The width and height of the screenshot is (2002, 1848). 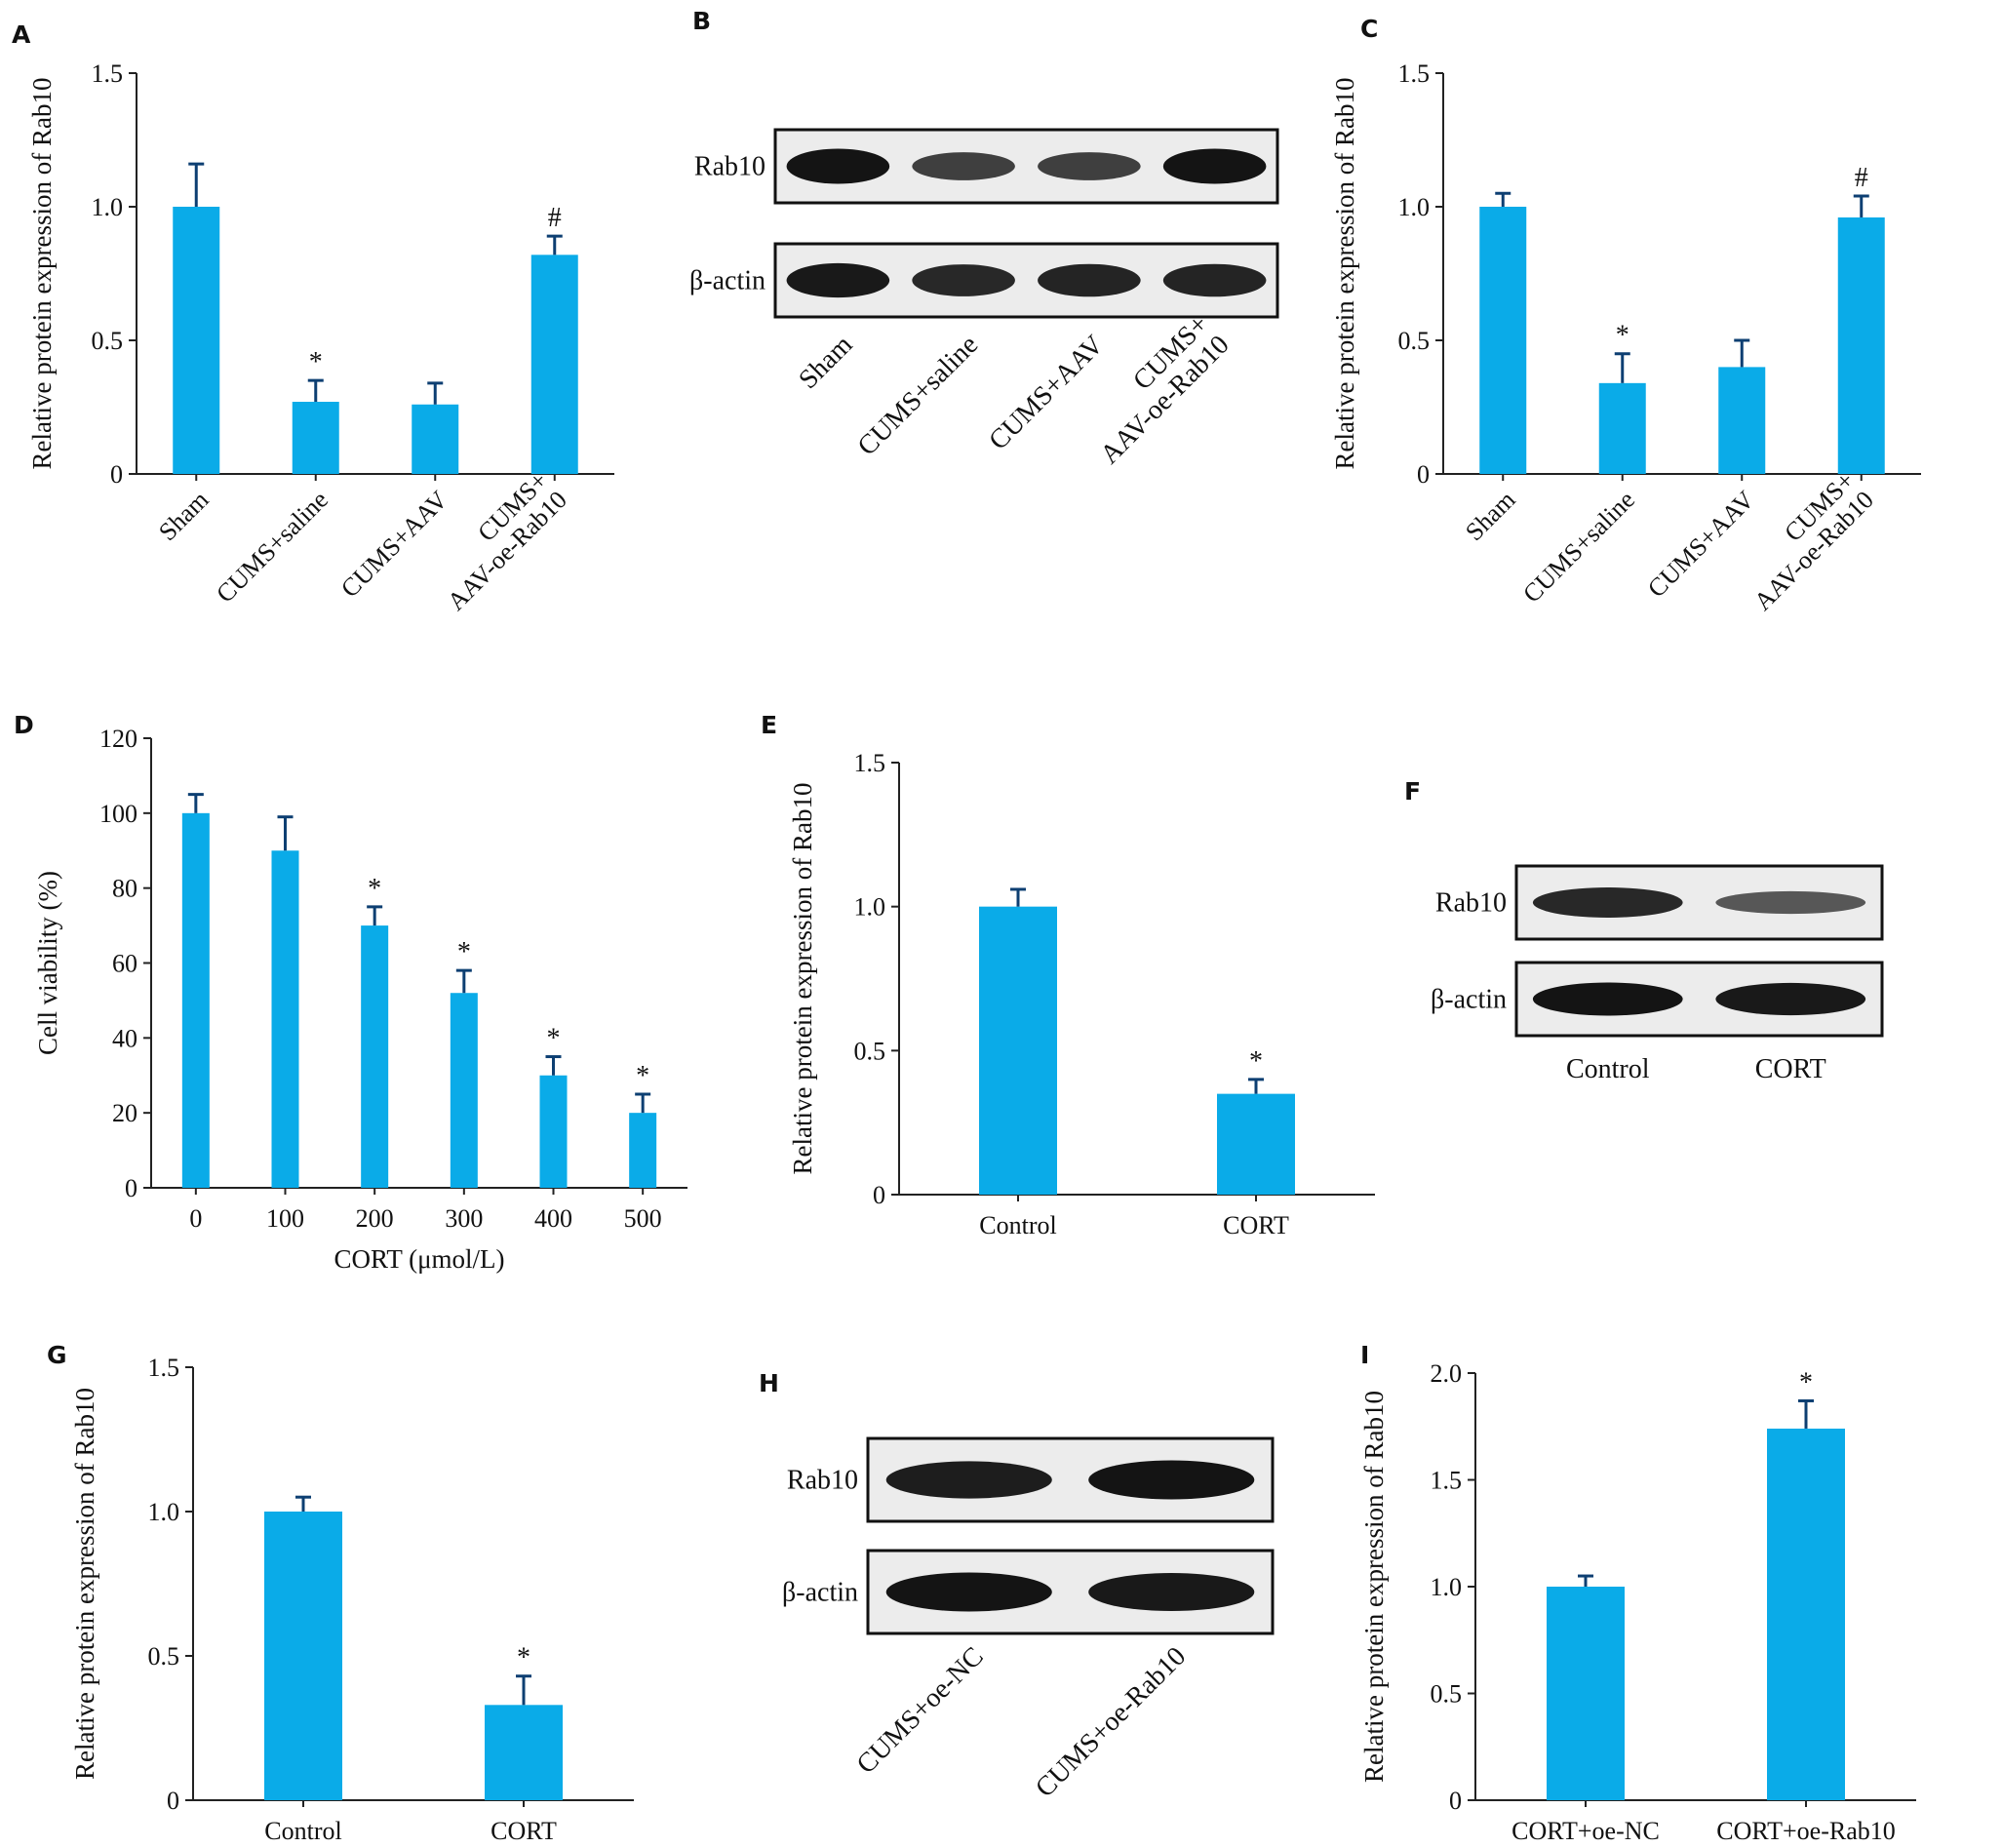 I want to click on blot-panel-h: H Rab10 β-actin CUMS+oe-NC CUMS+oe-Rab10, so click(x=1017, y=1586).